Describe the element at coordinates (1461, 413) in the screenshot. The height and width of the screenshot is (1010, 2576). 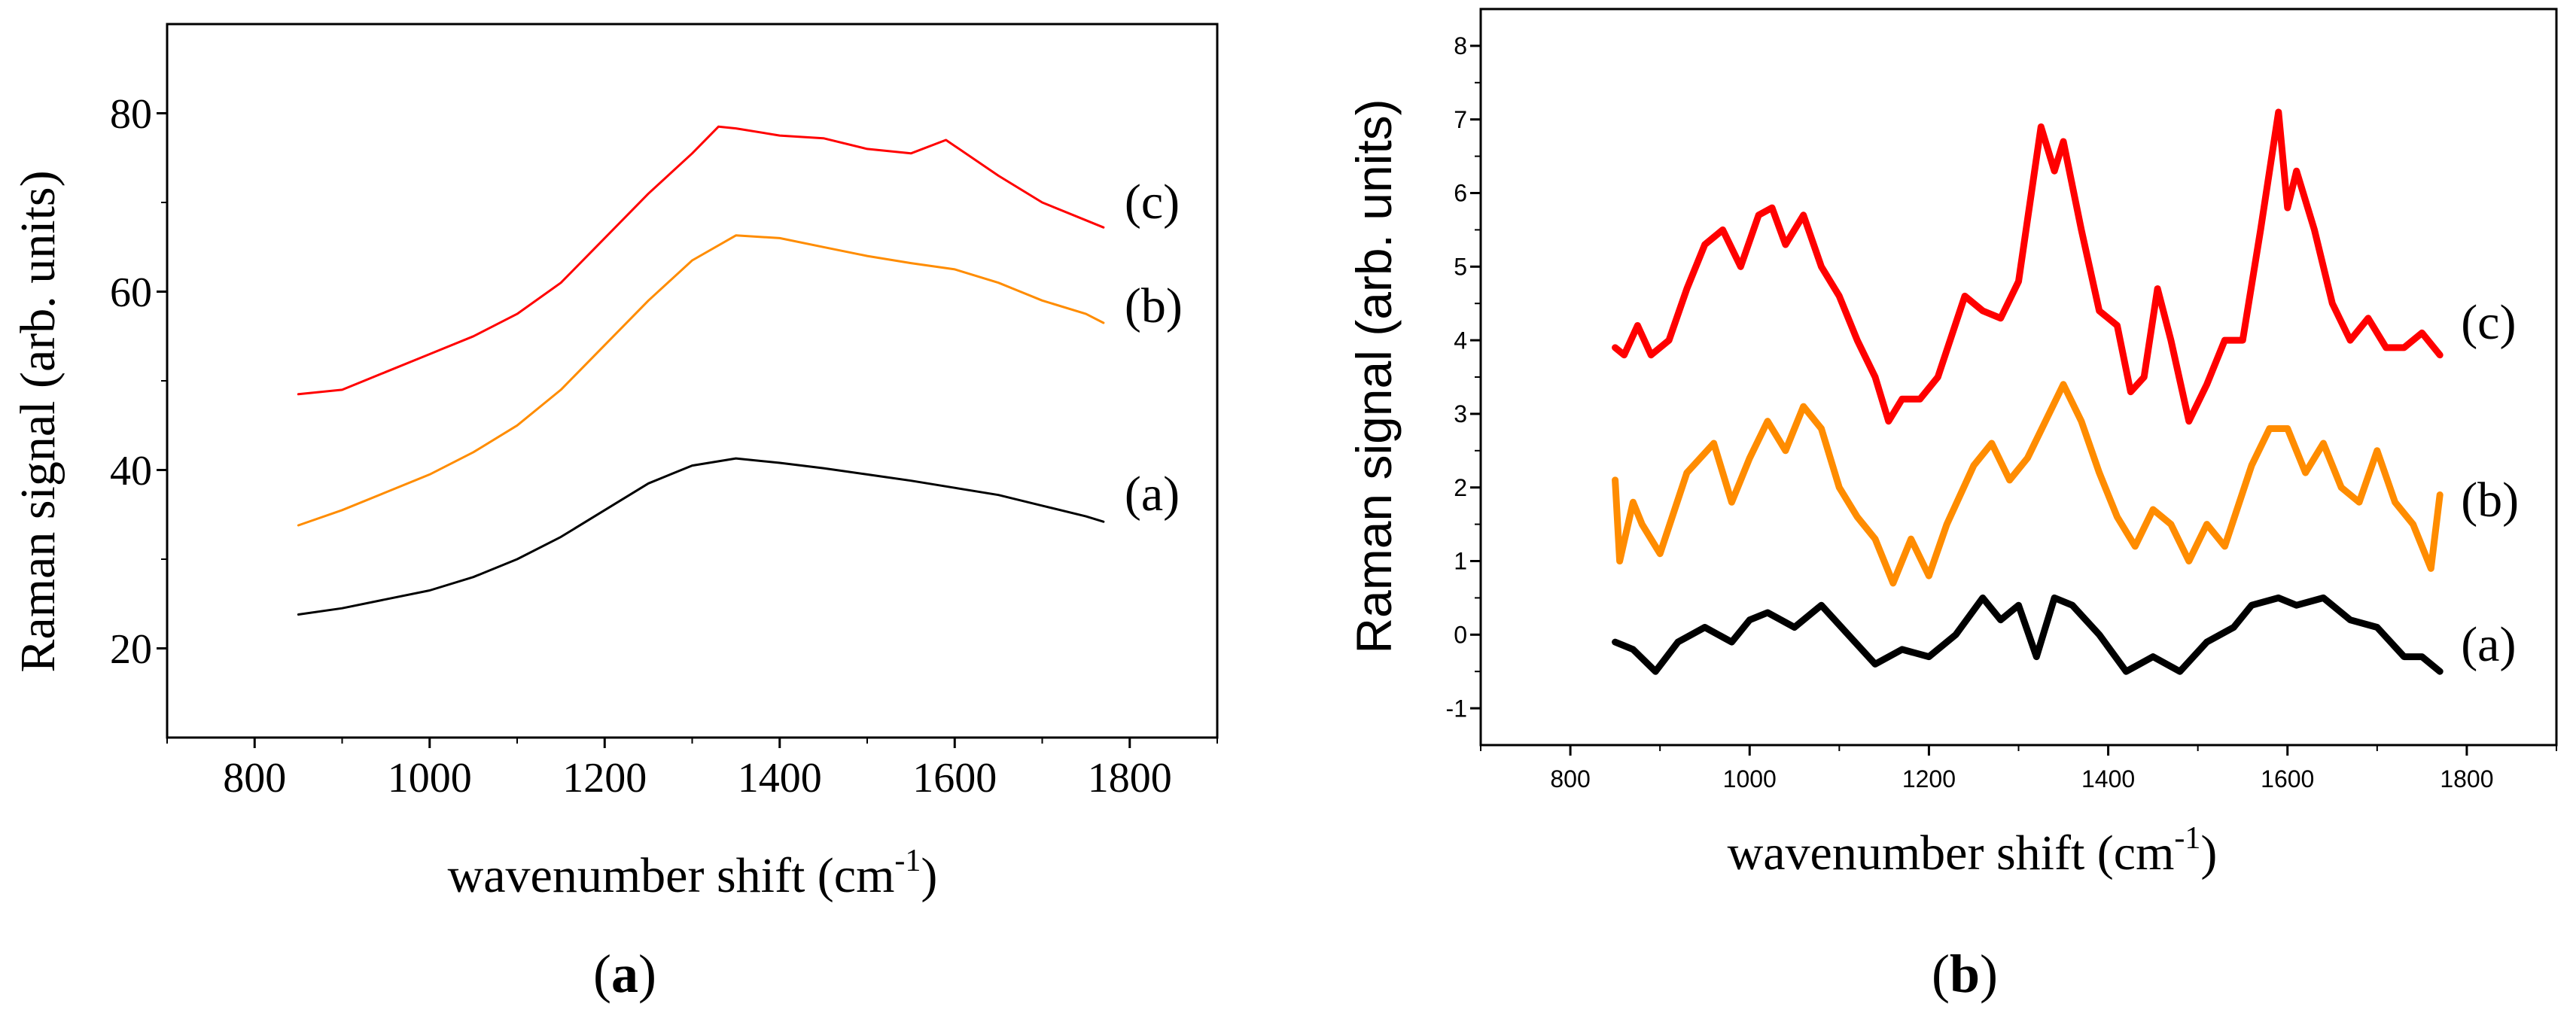
I see `y-tick-label: 3` at that location.